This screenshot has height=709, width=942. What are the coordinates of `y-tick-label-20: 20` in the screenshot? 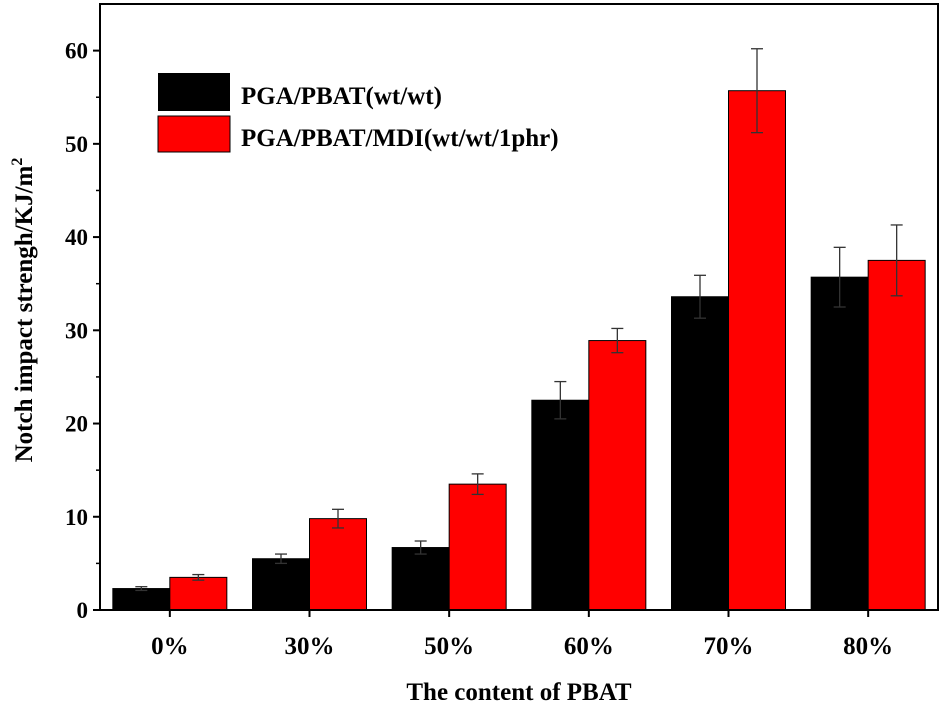 It's located at (76, 424).